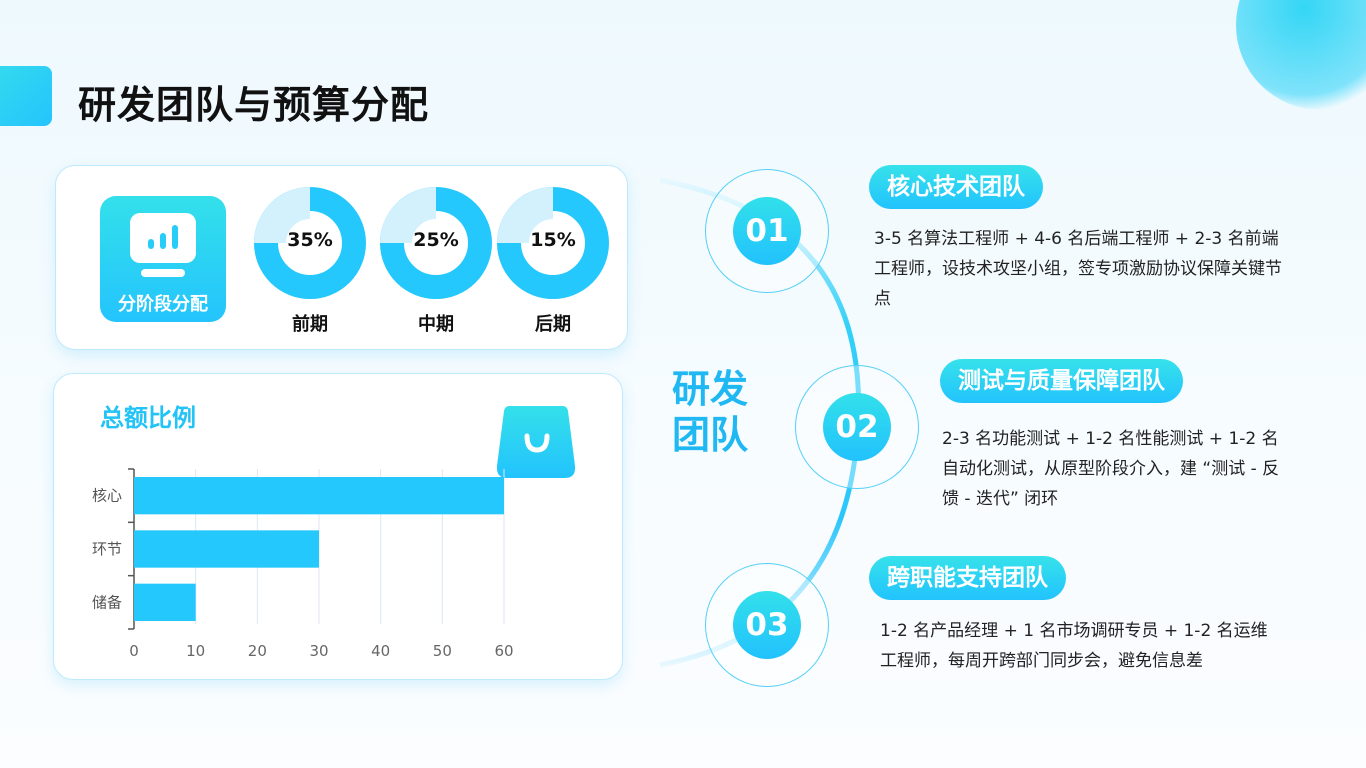  What do you see at coordinates (310, 260) in the screenshot?
I see `donut-early: 35% 前期` at bounding box center [310, 260].